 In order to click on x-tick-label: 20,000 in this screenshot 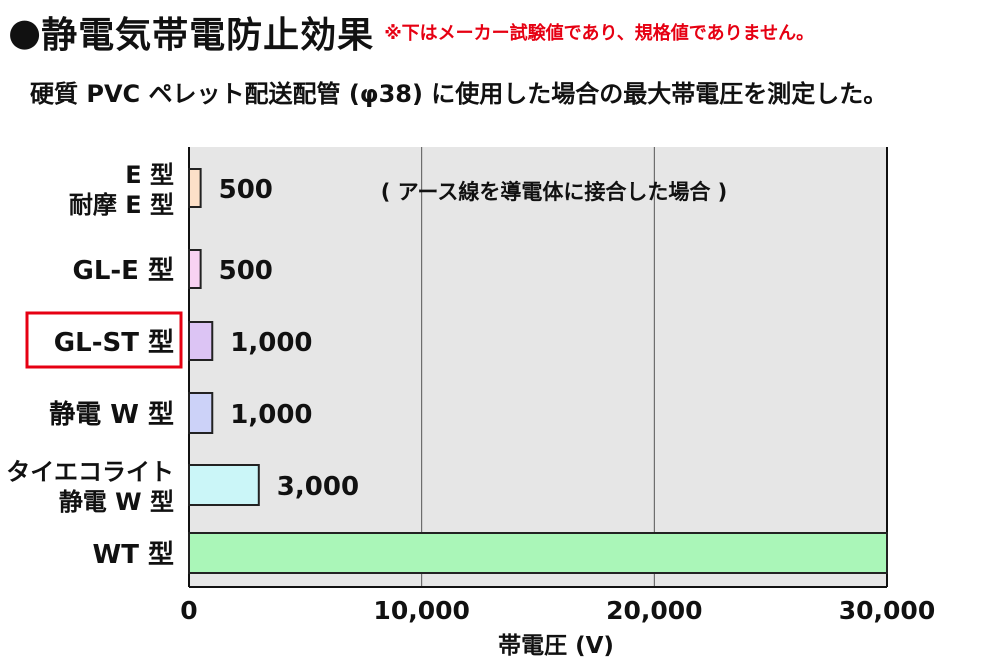, I will do `click(654, 610)`.